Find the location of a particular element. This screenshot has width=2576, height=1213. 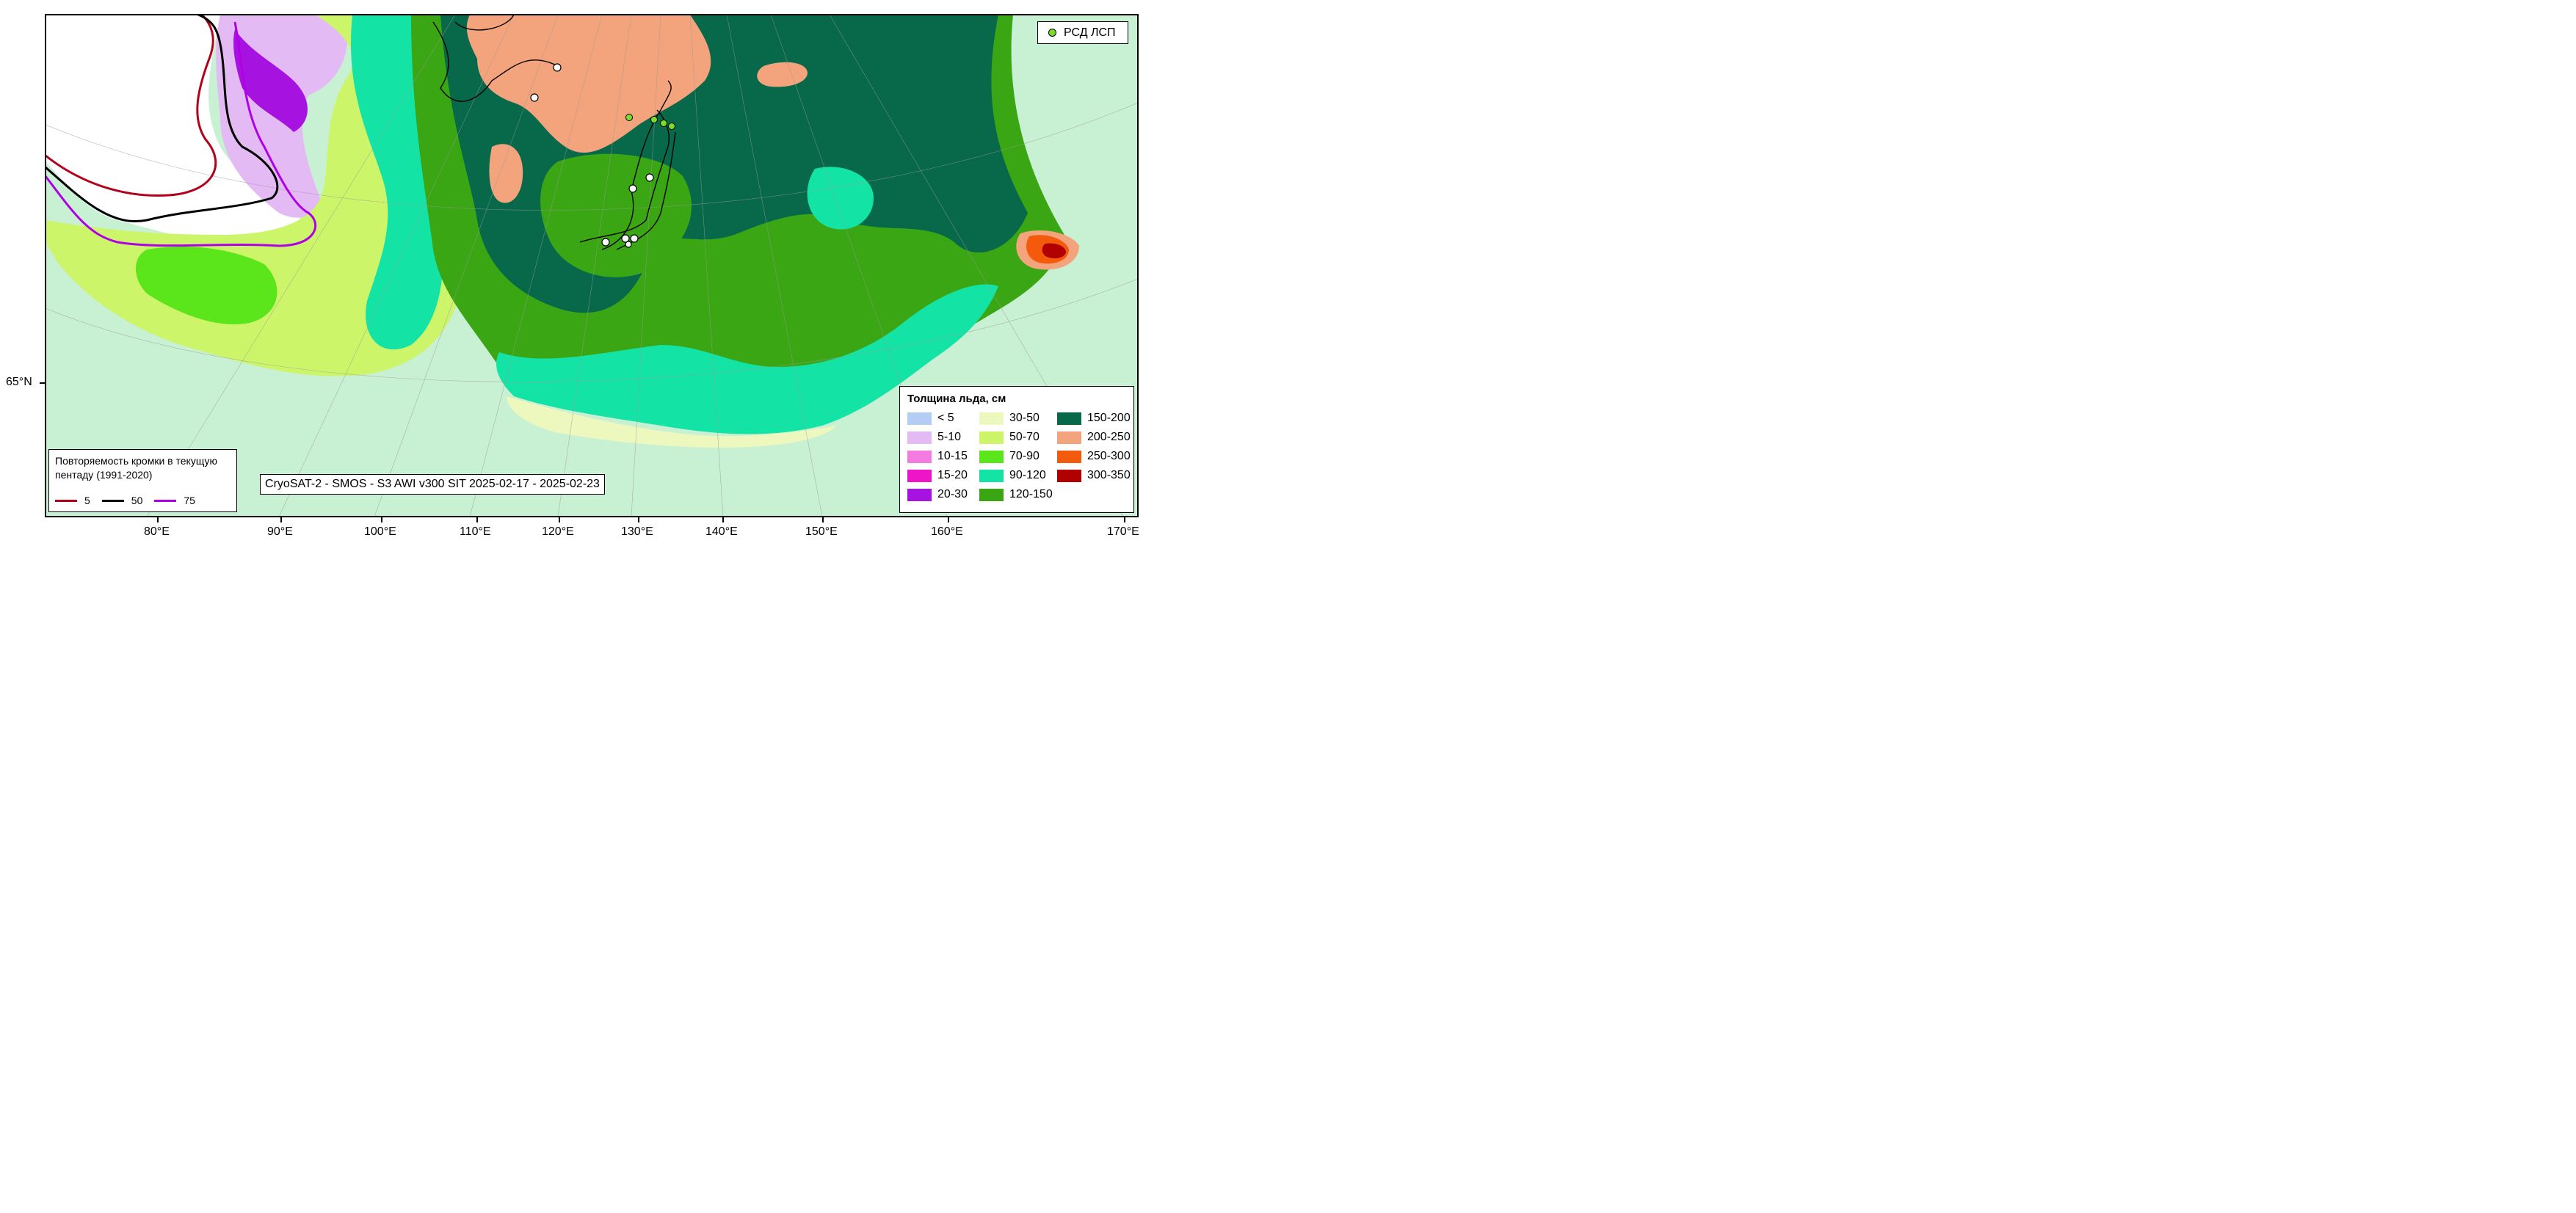

lon-label-130: 130°E is located at coordinates (637, 531).